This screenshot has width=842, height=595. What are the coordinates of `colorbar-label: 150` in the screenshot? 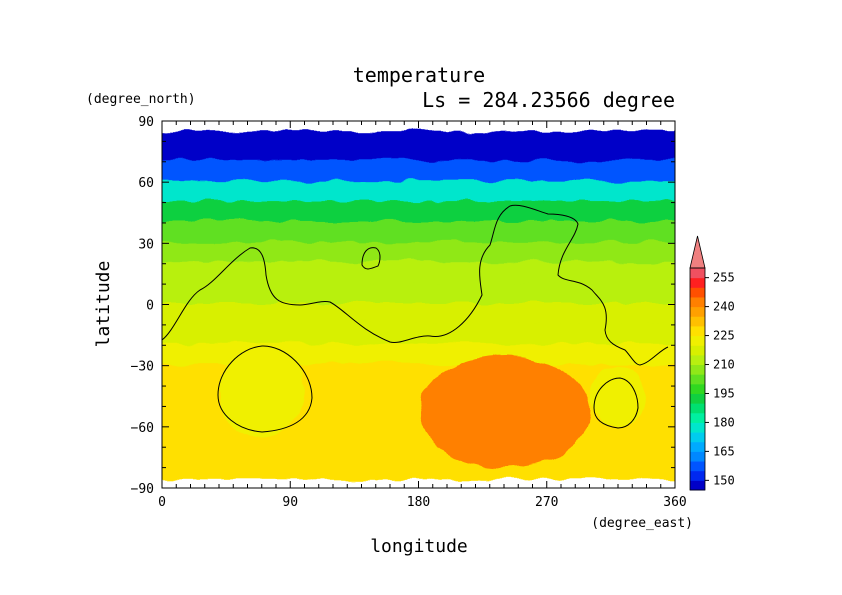 It's located at (724, 480).